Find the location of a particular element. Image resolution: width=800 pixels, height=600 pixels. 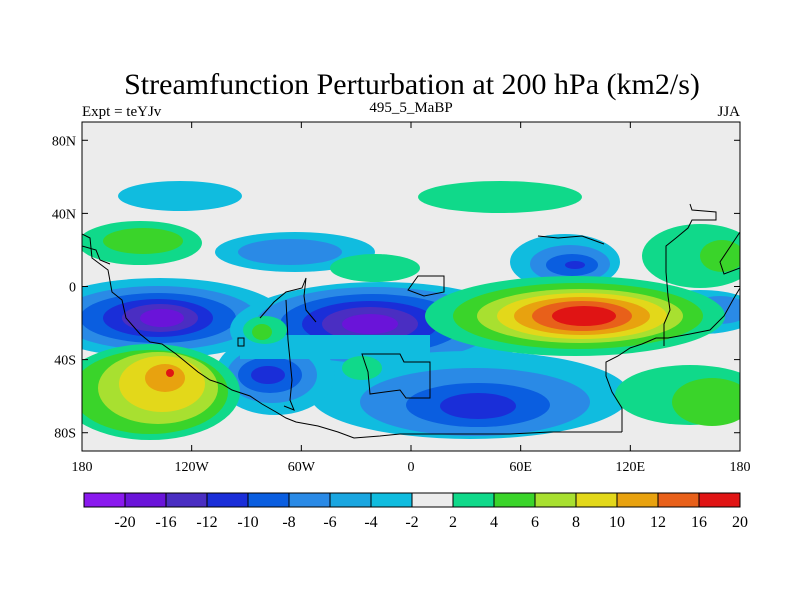

x-tick-label: 60E is located at coordinates (520, 467).